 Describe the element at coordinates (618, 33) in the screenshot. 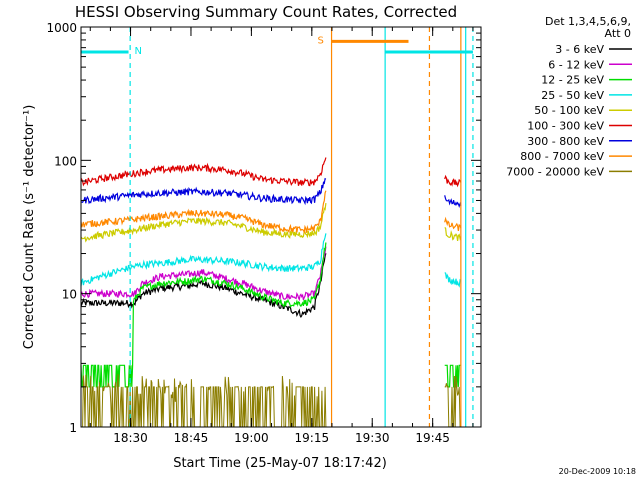

I see `legend-header: Att 0` at that location.